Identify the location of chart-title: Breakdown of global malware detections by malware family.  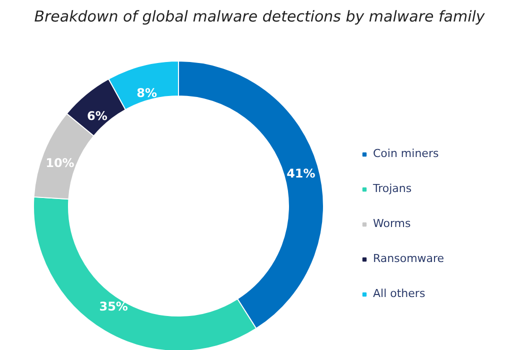
(260, 17).